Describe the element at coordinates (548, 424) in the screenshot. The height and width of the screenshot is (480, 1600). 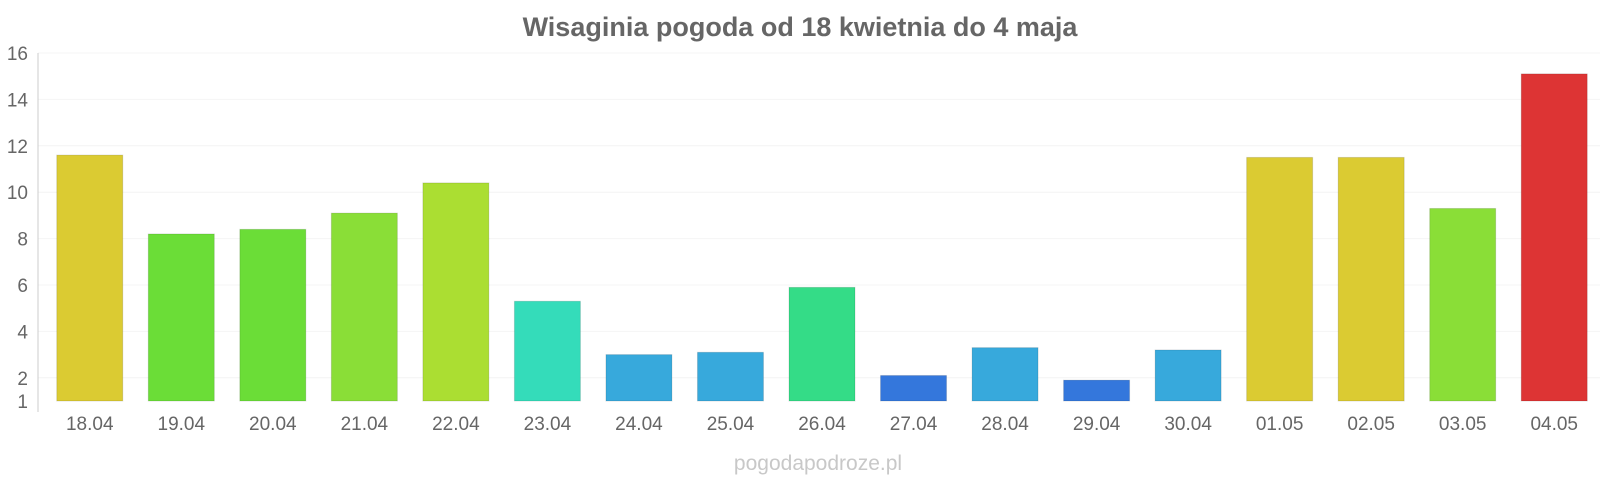
I see `x-tick-label: 23.04` at that location.